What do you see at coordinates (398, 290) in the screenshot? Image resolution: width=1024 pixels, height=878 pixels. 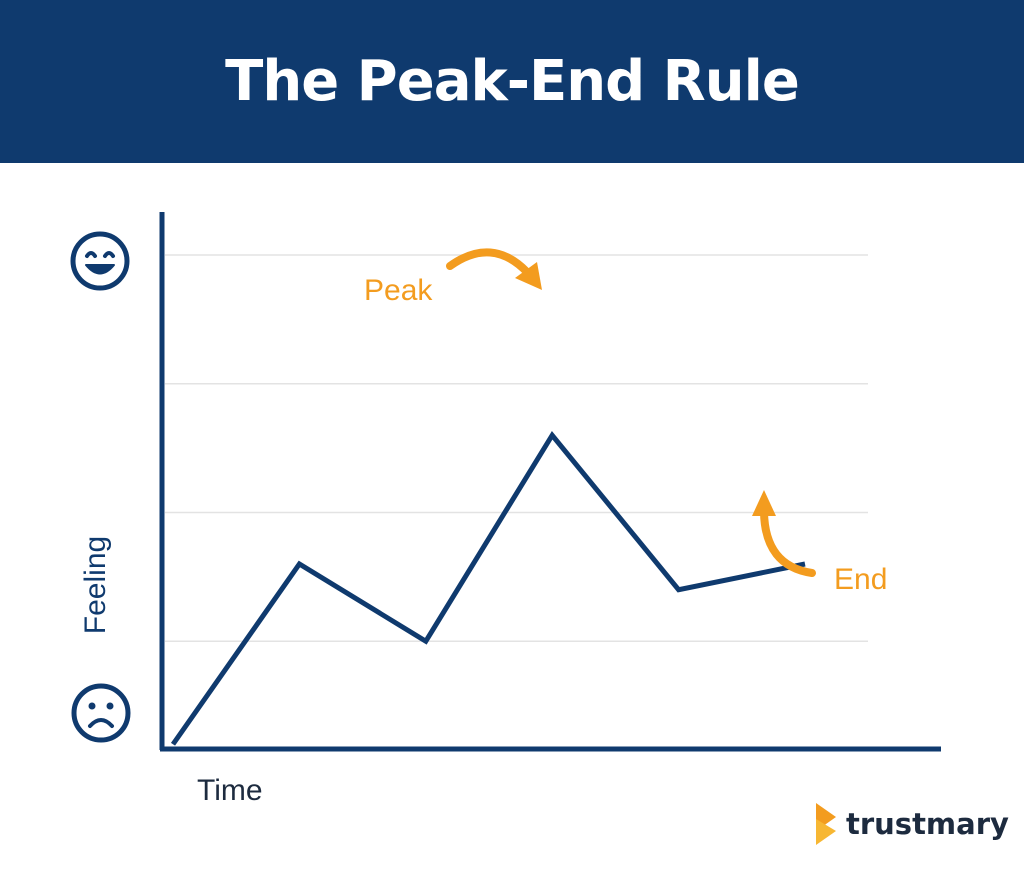 I see `peak-annotation-label: Peak` at bounding box center [398, 290].